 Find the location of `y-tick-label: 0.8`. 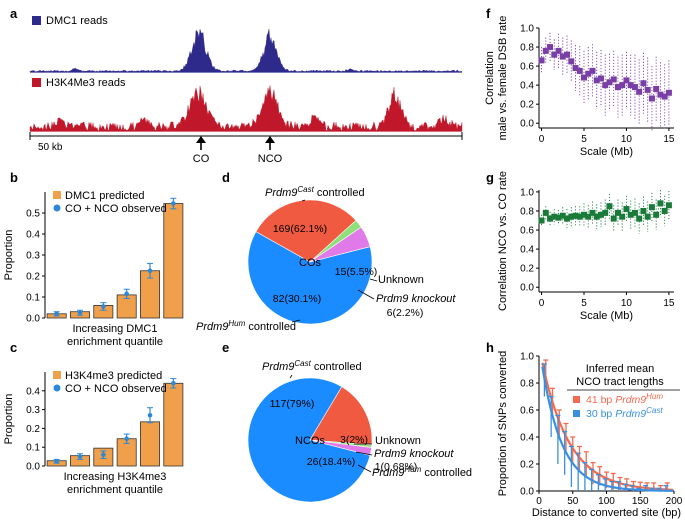

y-tick-label: 0.8 is located at coordinates (527, 211).